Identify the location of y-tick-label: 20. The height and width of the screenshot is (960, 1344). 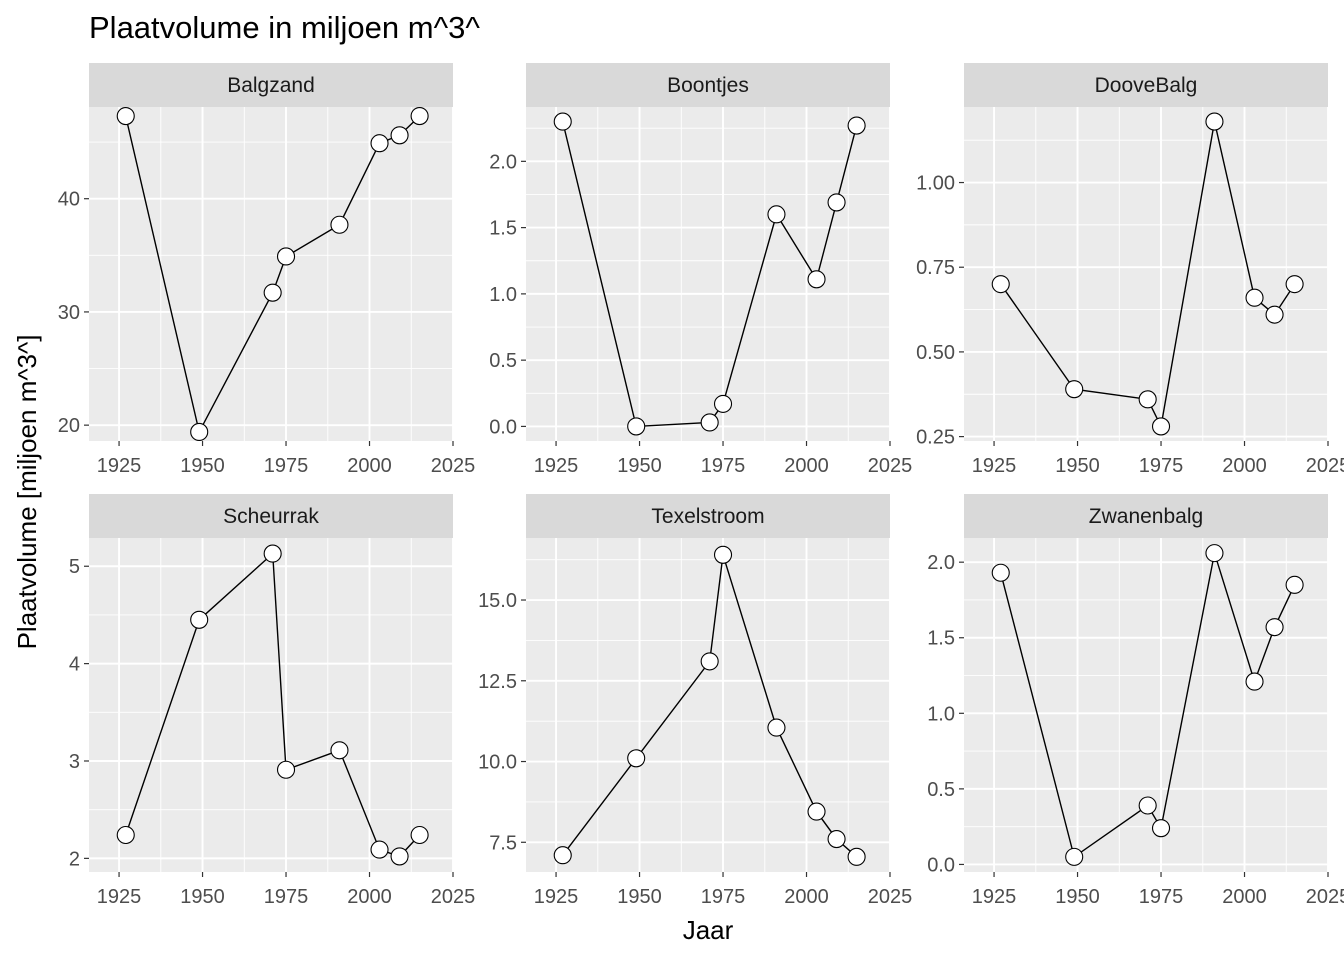
(69, 426).